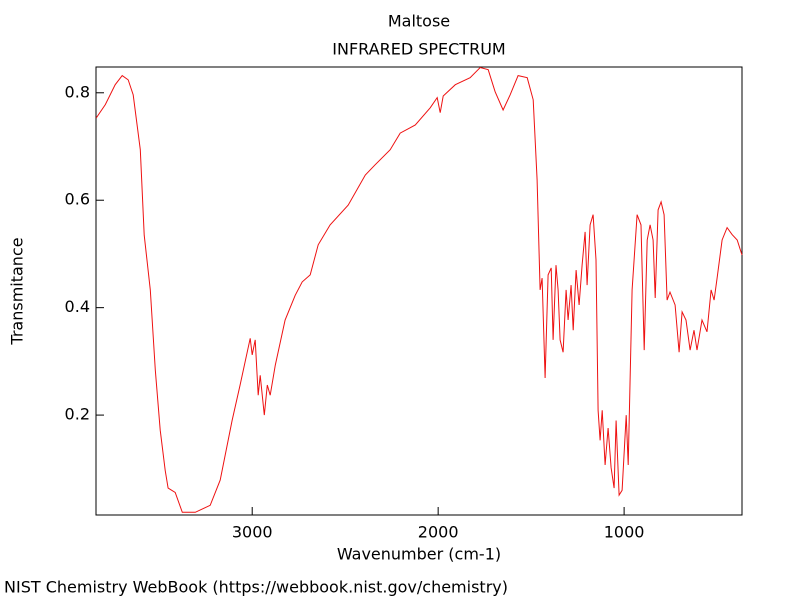 Image resolution: width=800 pixels, height=604 pixels. Describe the element at coordinates (77, 306) in the screenshot. I see `y-tick-label: 0.4` at that location.